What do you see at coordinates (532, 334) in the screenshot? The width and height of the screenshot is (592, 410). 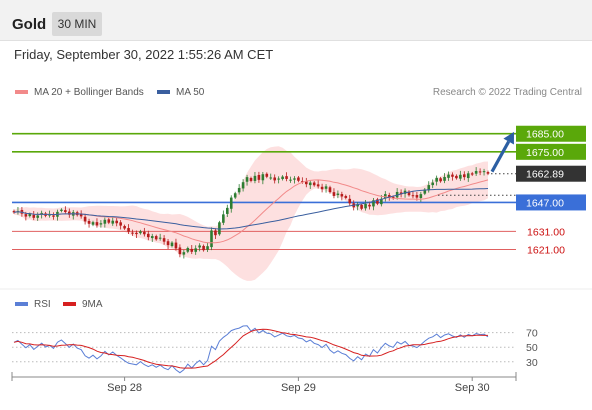 I see `rsi-tick-70: 70` at bounding box center [532, 334].